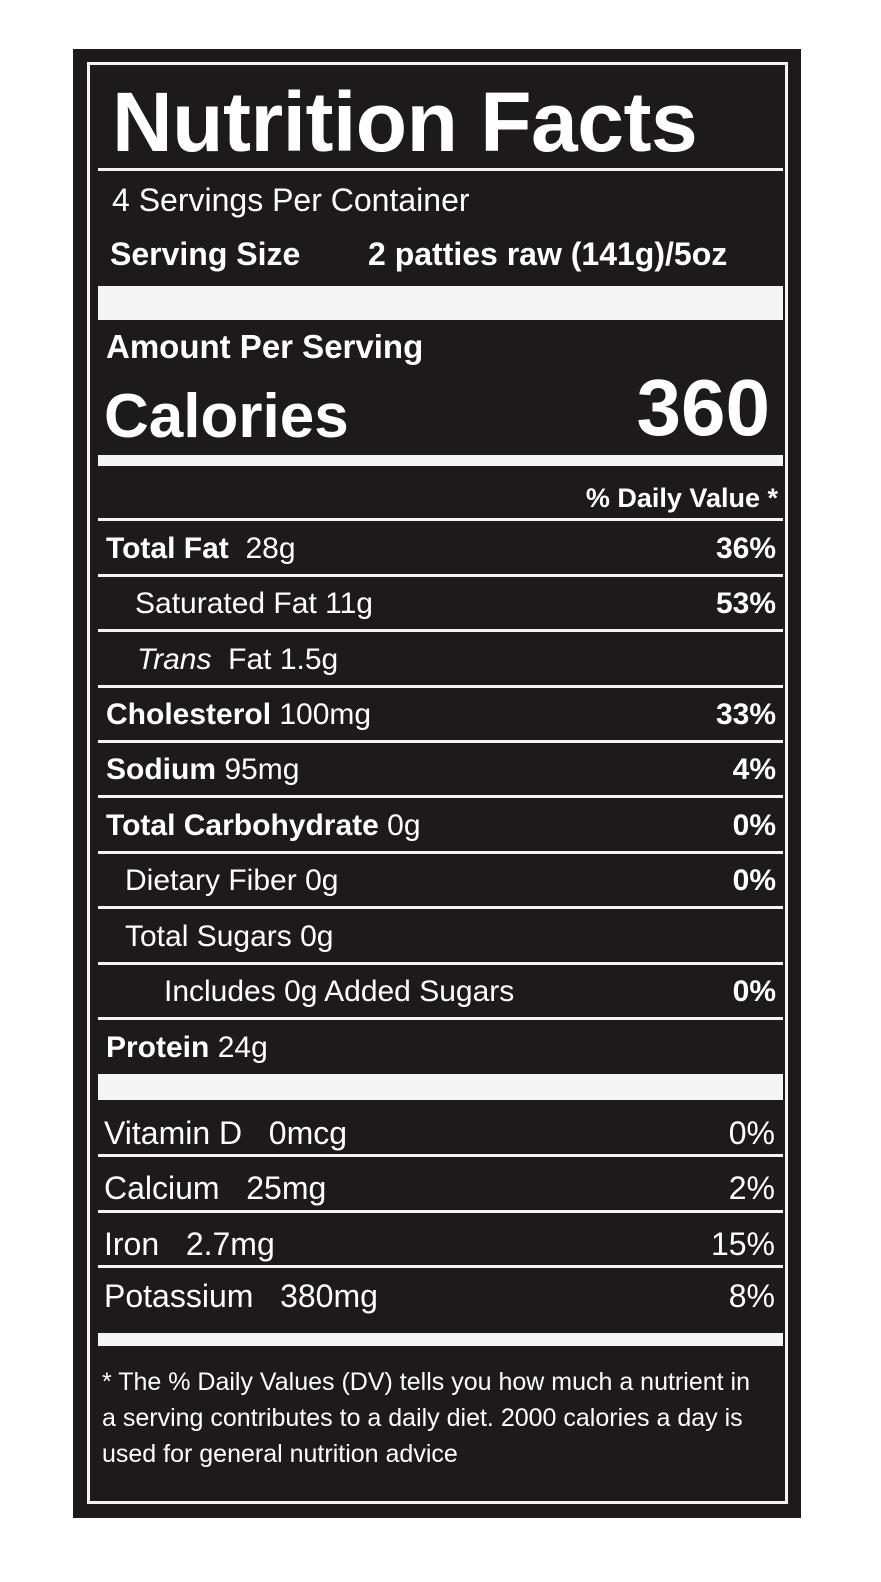  I want to click on nutrient-row-added-sugars: Includes 0g Added Sugars, so click(339, 992).